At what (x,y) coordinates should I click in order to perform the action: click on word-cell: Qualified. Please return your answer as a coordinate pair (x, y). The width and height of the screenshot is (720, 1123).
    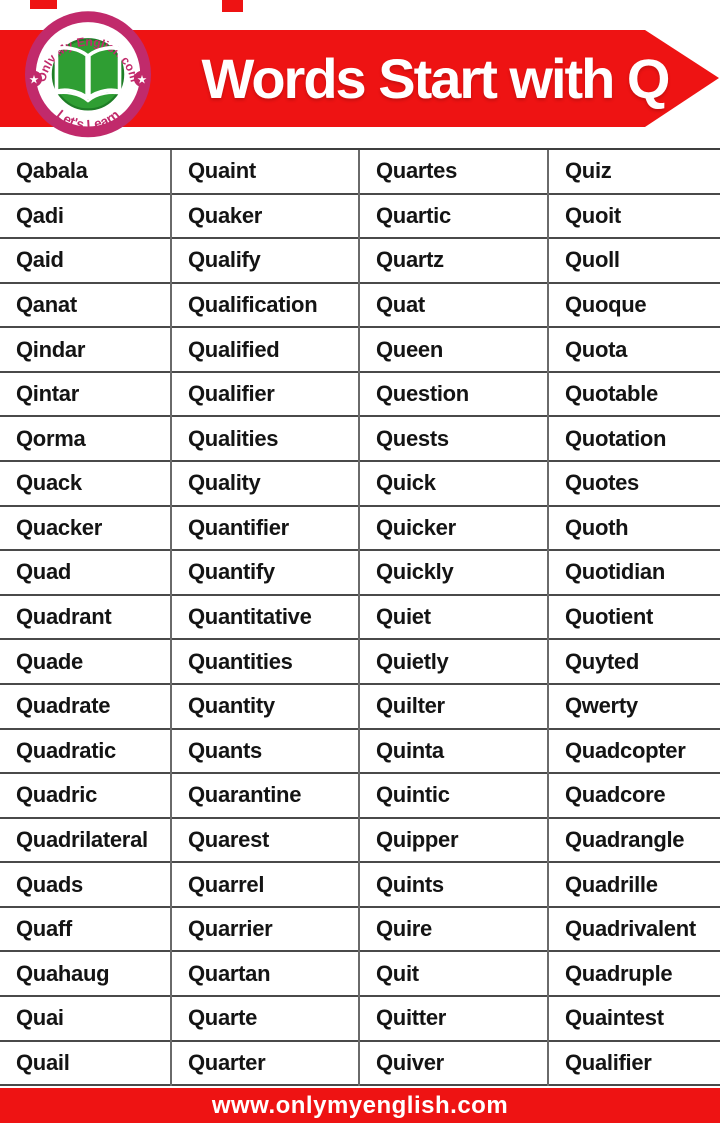
    Looking at the image, I should click on (265, 350).